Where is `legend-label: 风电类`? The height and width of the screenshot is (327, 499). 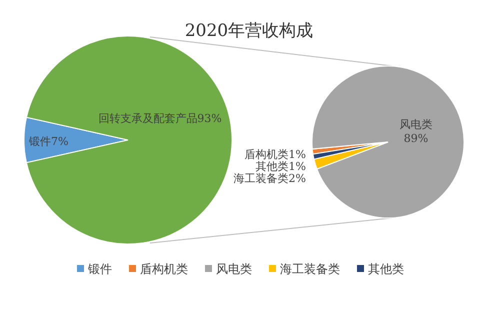
legend-label: 风电类 is located at coordinates (234, 269).